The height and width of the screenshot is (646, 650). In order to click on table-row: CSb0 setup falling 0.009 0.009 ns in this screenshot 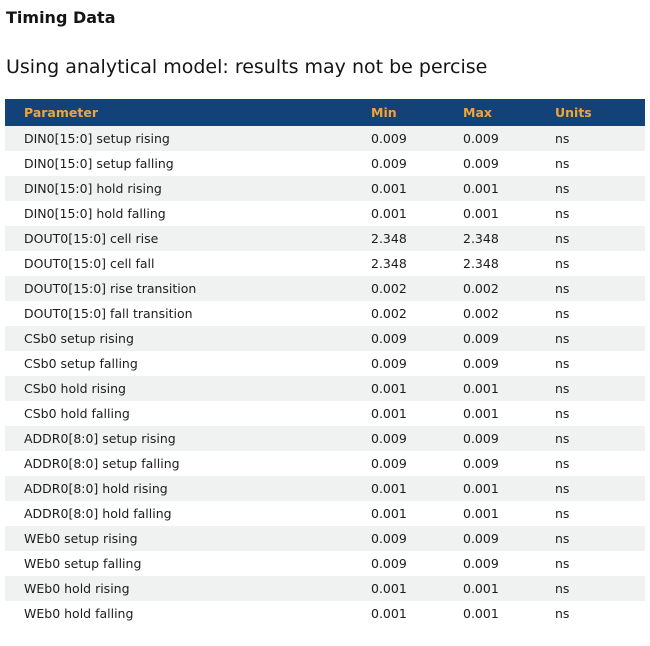, I will do `click(325, 363)`.